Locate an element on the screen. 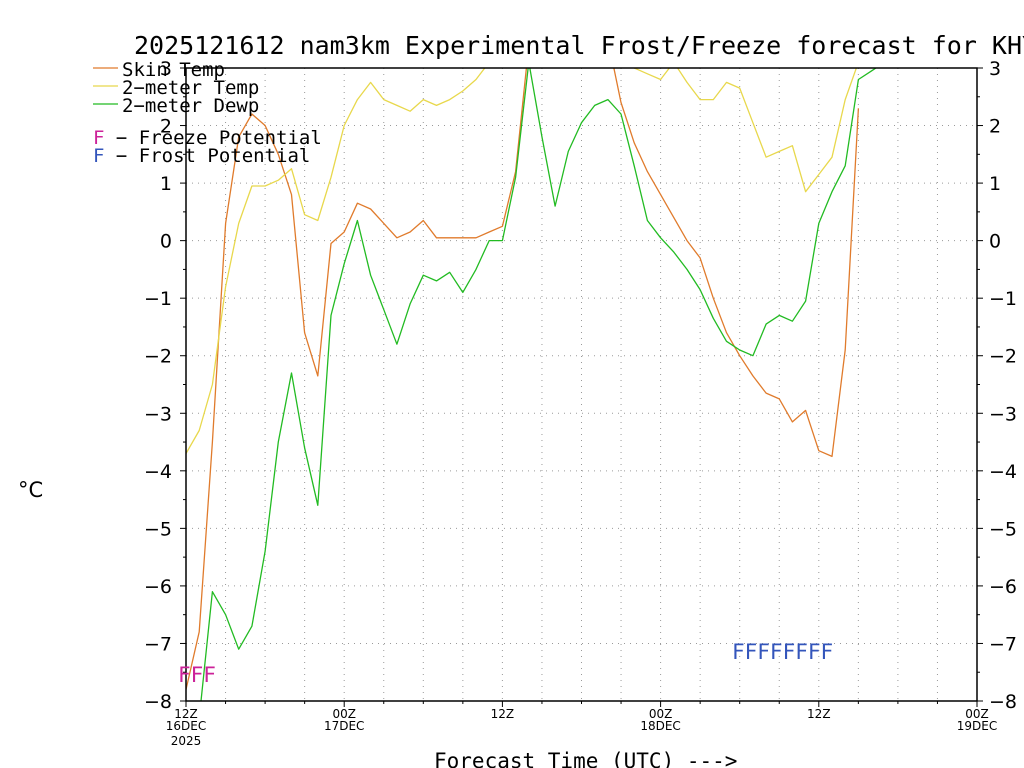 Image resolution: width=1024 pixels, height=768 pixels. legend-frost-potential: F − Frost Potential is located at coordinates (201, 156).